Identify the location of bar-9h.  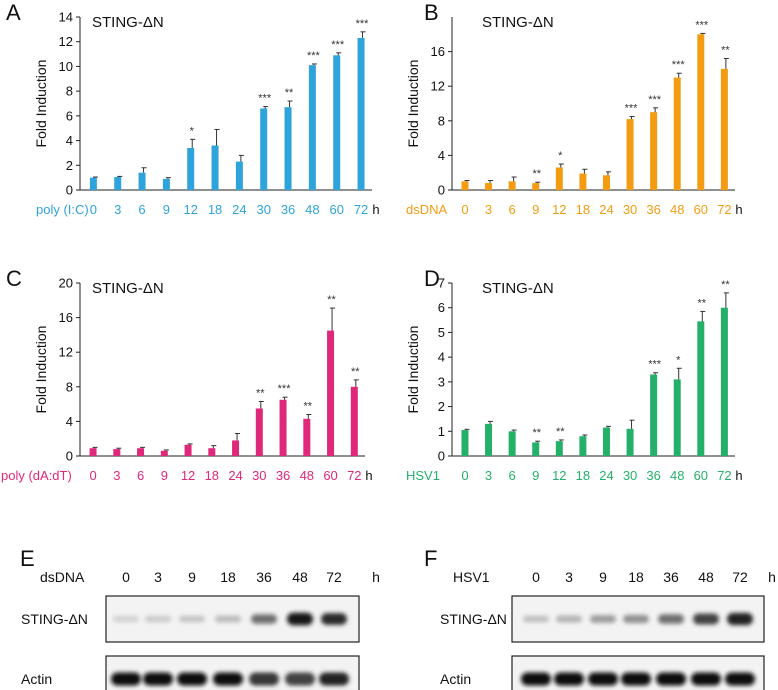
(164, 453).